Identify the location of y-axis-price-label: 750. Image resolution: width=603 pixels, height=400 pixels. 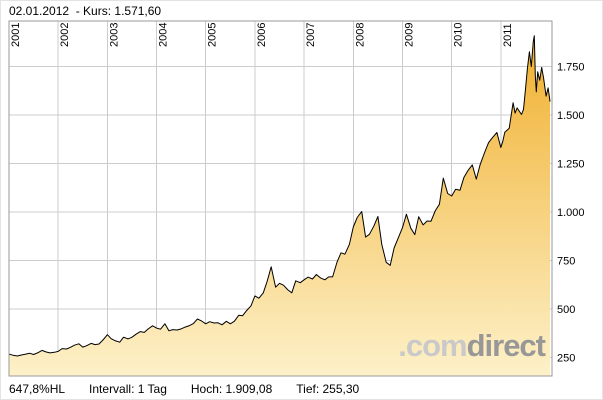
(566, 262).